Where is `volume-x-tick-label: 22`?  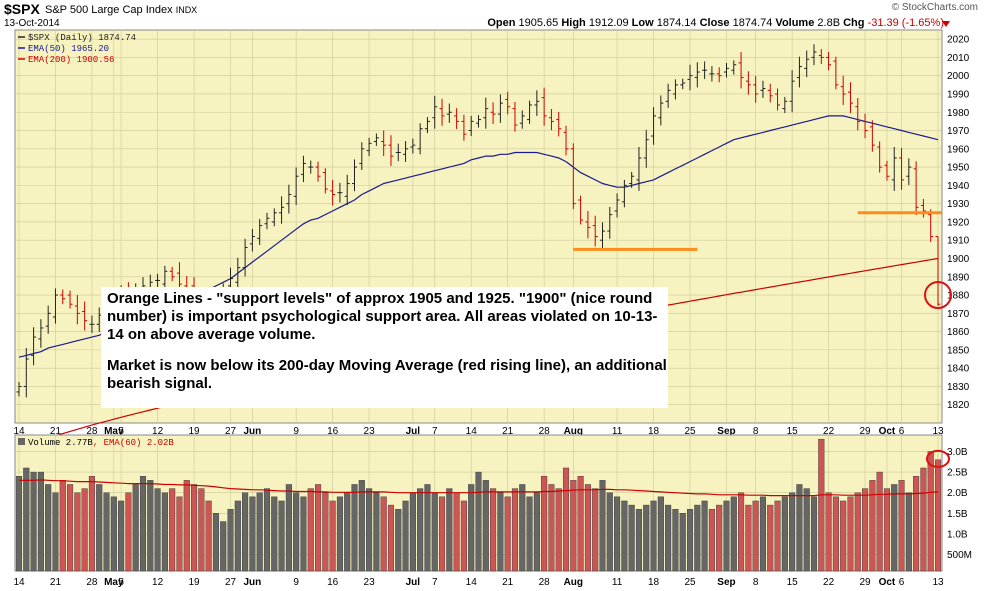
volume-x-tick-label: 22 is located at coordinates (829, 582).